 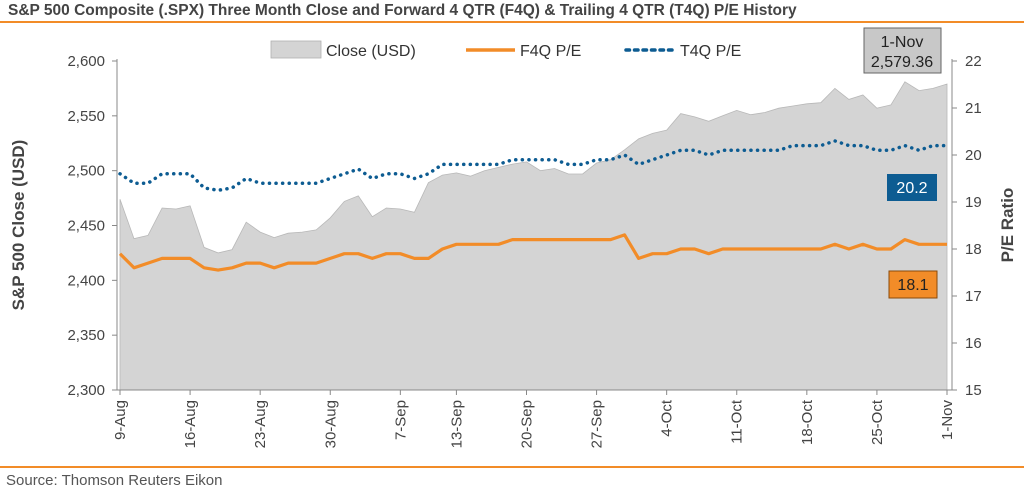 What do you see at coordinates (973, 296) in the screenshot?
I see `right-tick-label: 17` at bounding box center [973, 296].